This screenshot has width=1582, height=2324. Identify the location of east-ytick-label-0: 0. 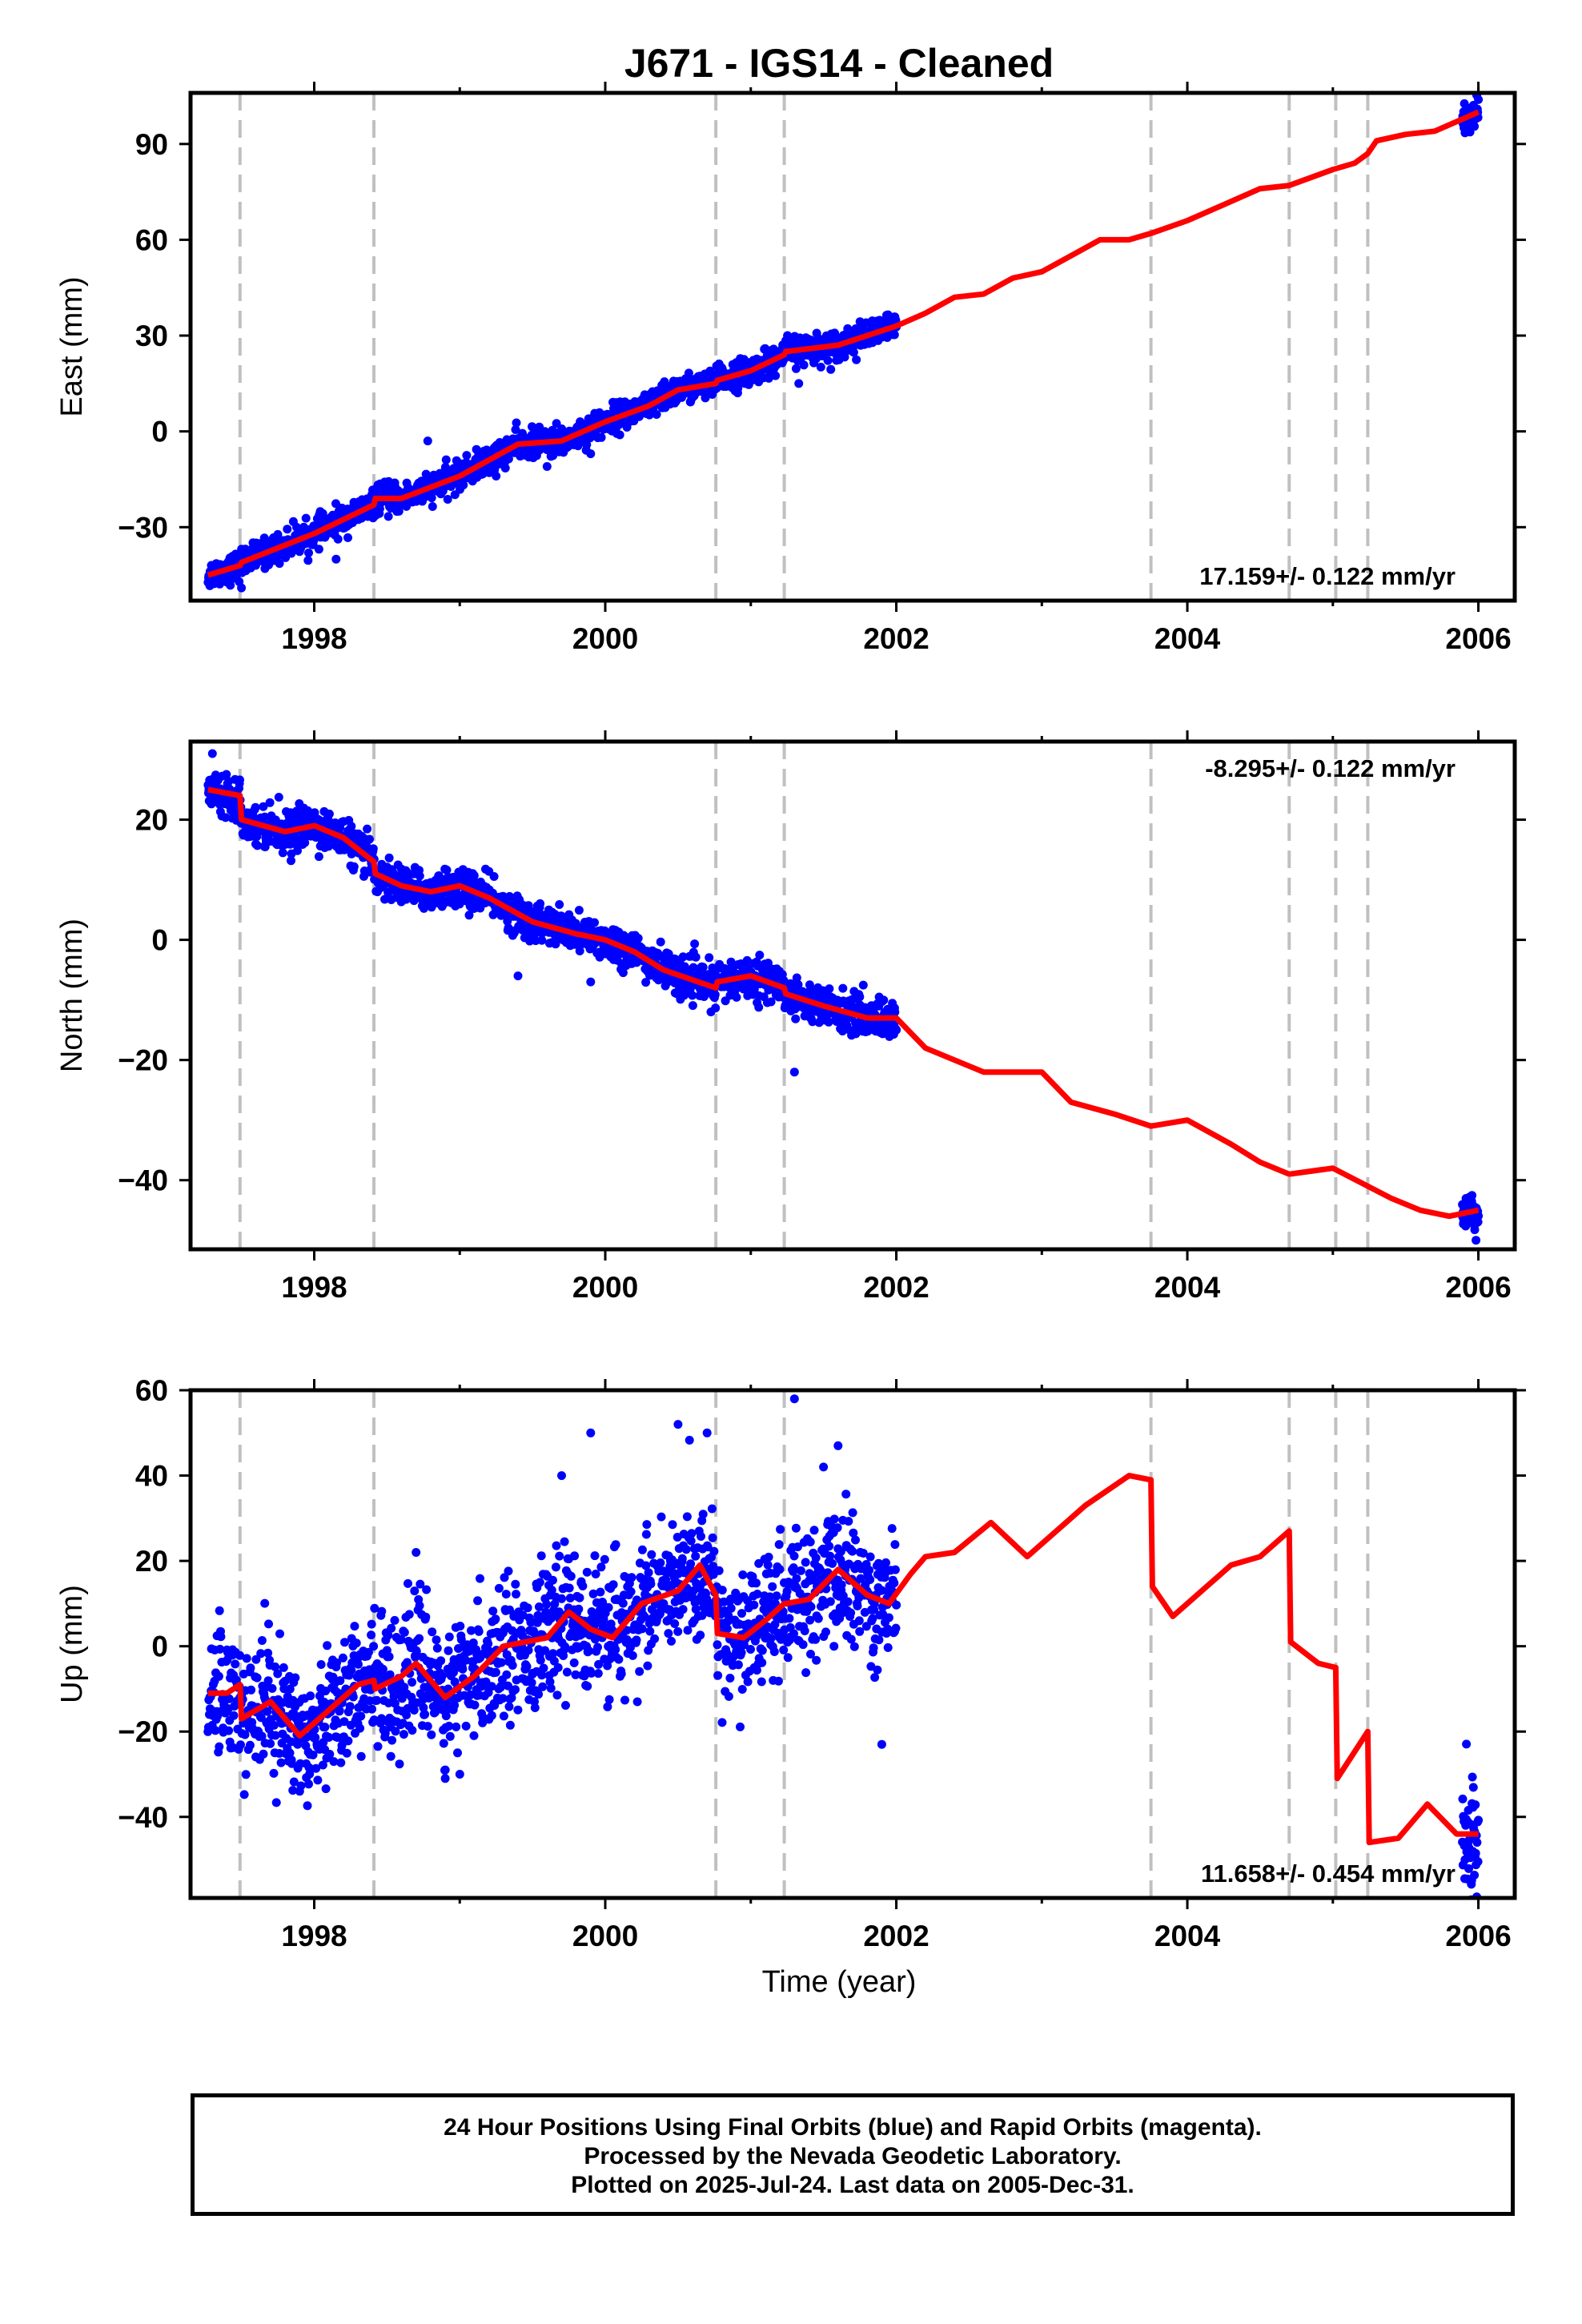
(159, 432).